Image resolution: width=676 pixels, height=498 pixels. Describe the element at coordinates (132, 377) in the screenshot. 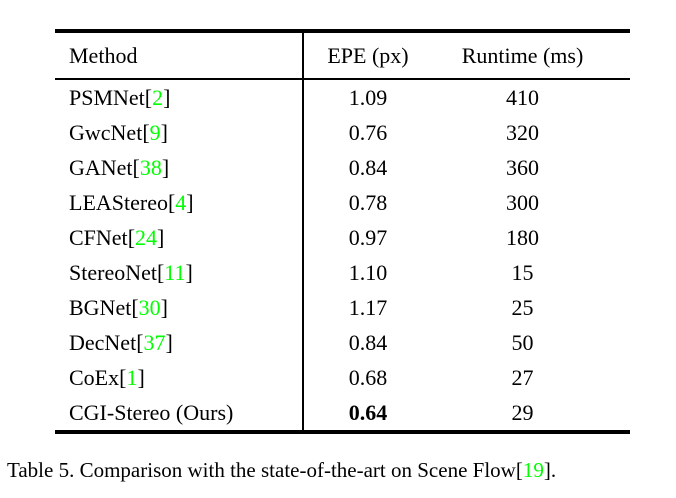

I see `citation-link: 1` at that location.